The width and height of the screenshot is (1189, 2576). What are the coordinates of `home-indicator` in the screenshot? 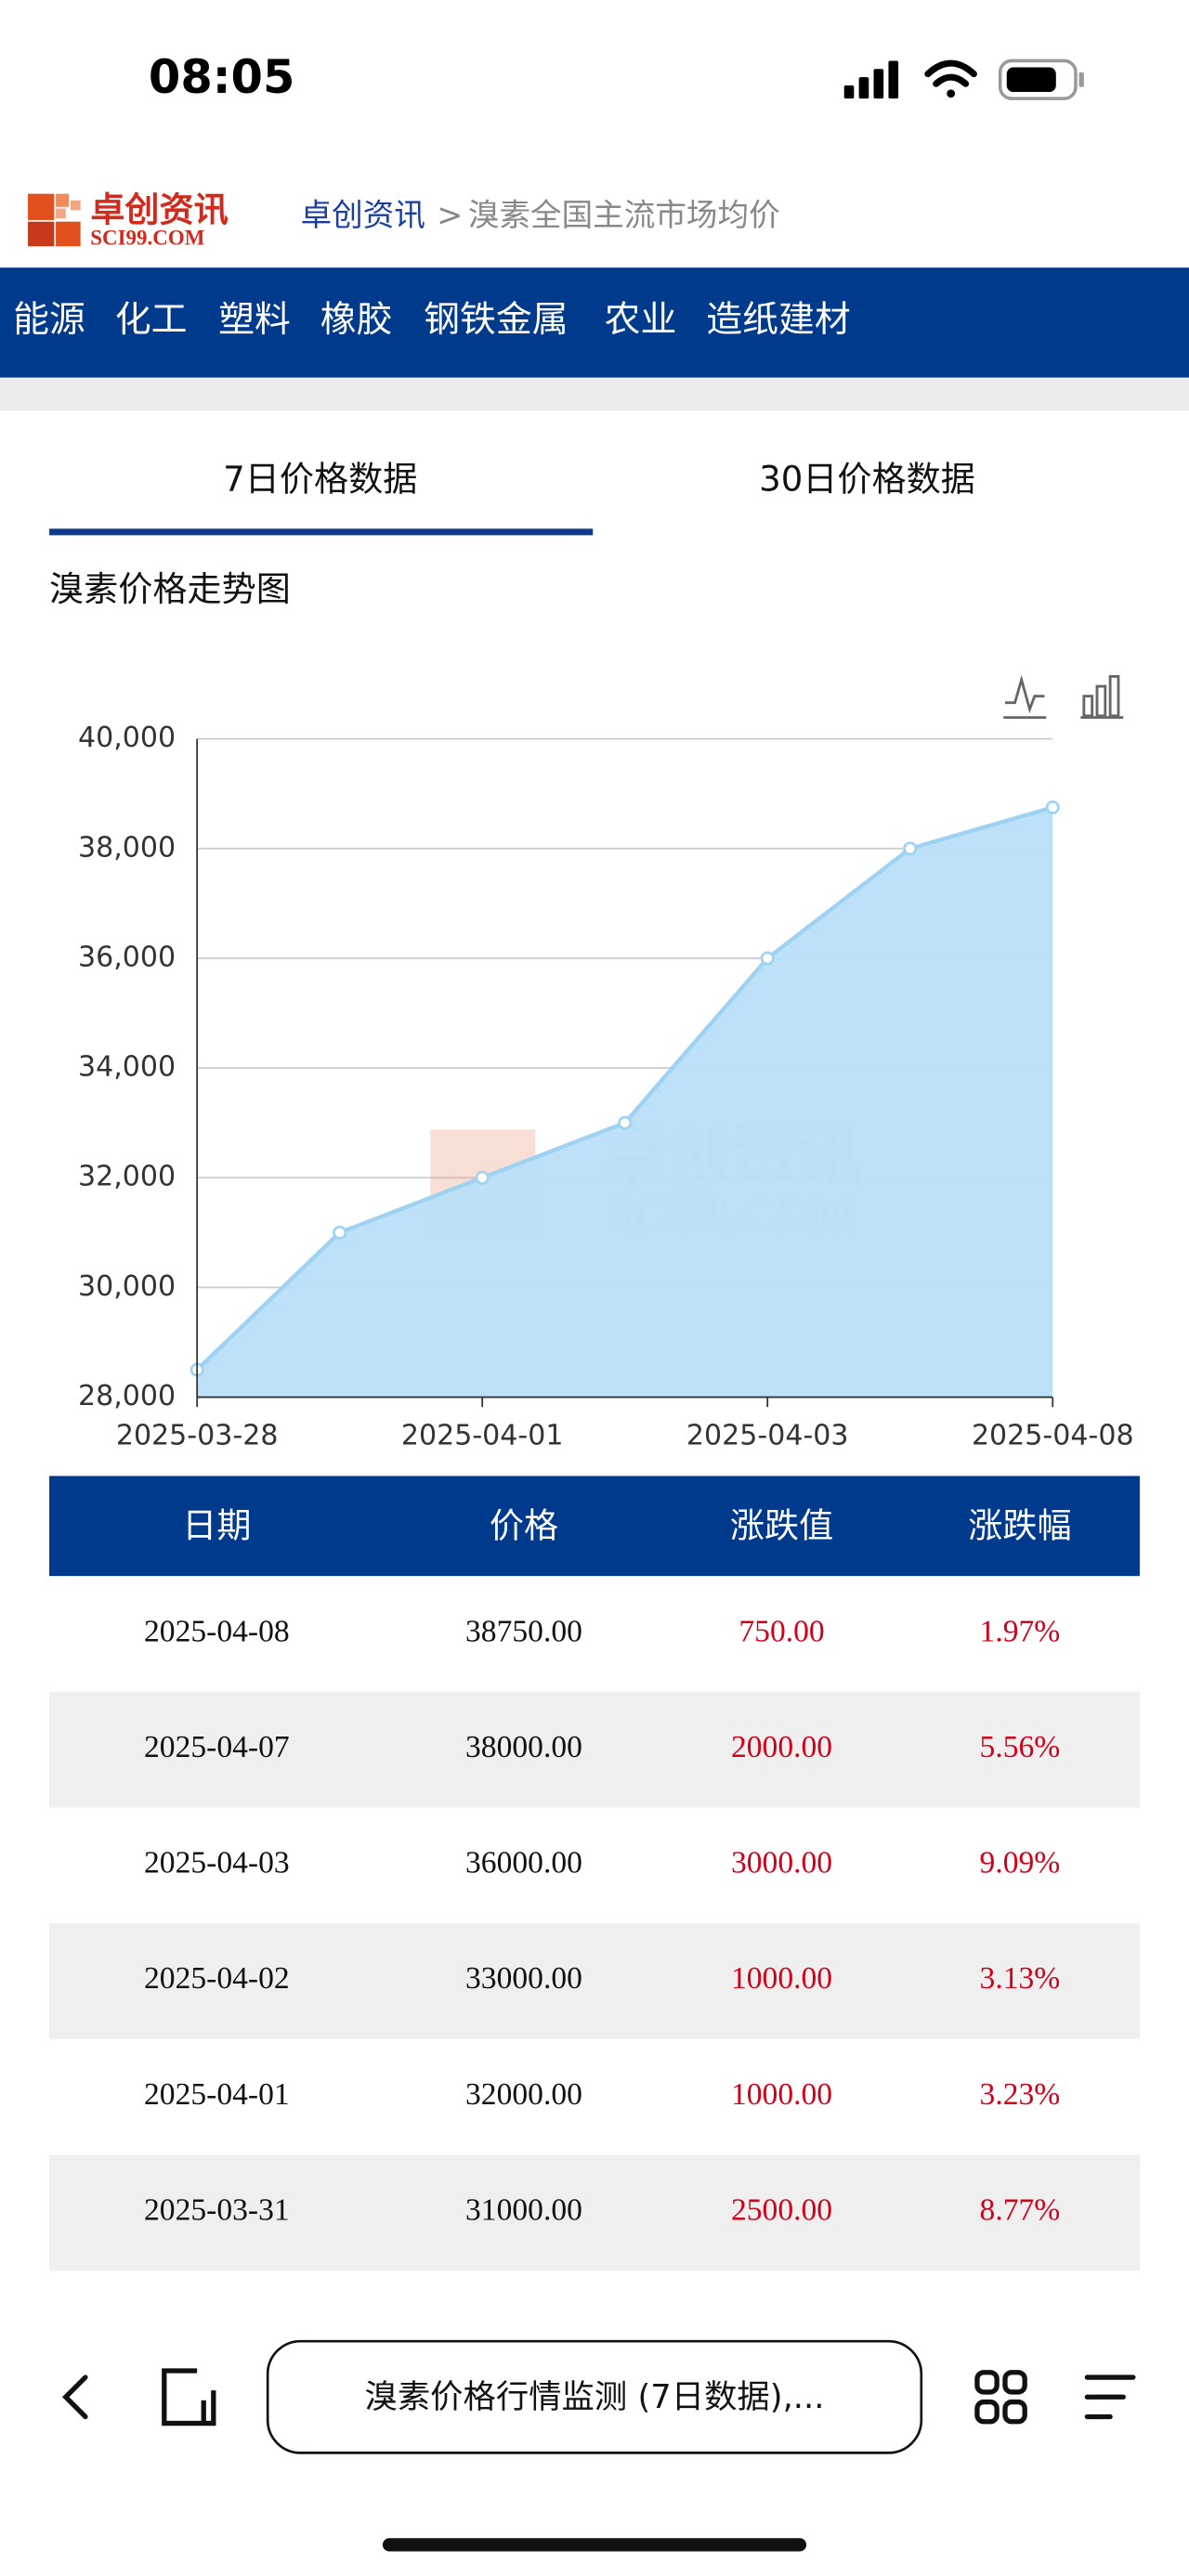 It's located at (594, 2545).